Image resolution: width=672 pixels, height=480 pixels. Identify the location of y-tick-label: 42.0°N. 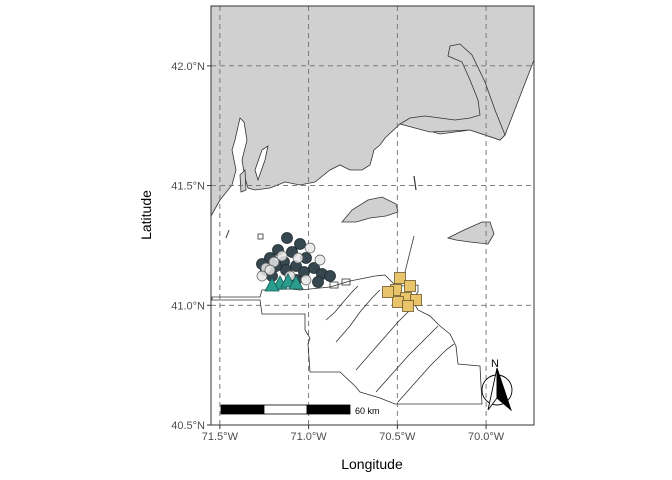
(188, 67).